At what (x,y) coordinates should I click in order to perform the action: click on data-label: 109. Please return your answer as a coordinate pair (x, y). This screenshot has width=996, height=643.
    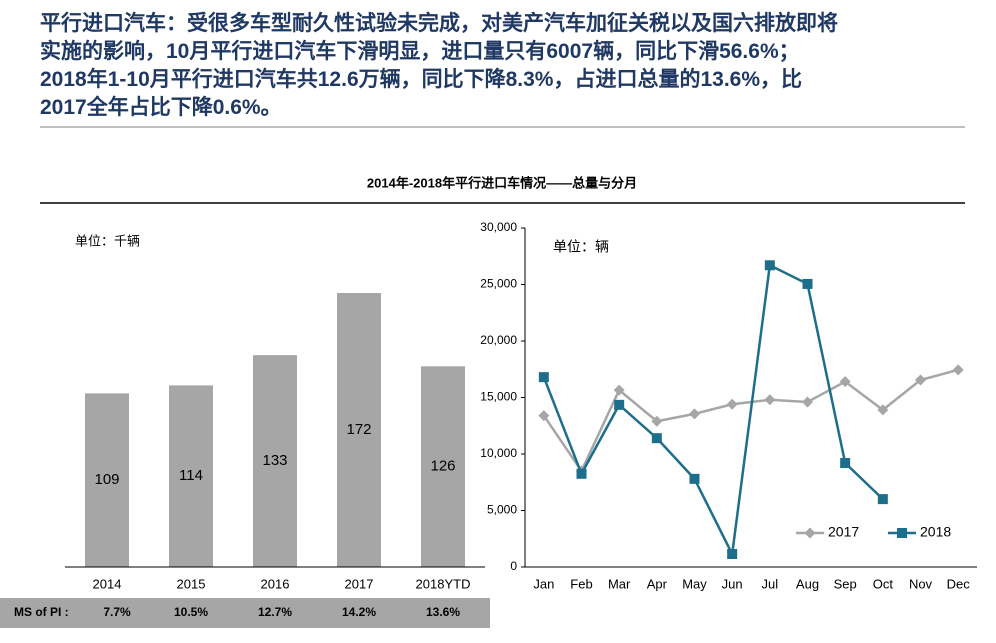
    Looking at the image, I should click on (106, 479).